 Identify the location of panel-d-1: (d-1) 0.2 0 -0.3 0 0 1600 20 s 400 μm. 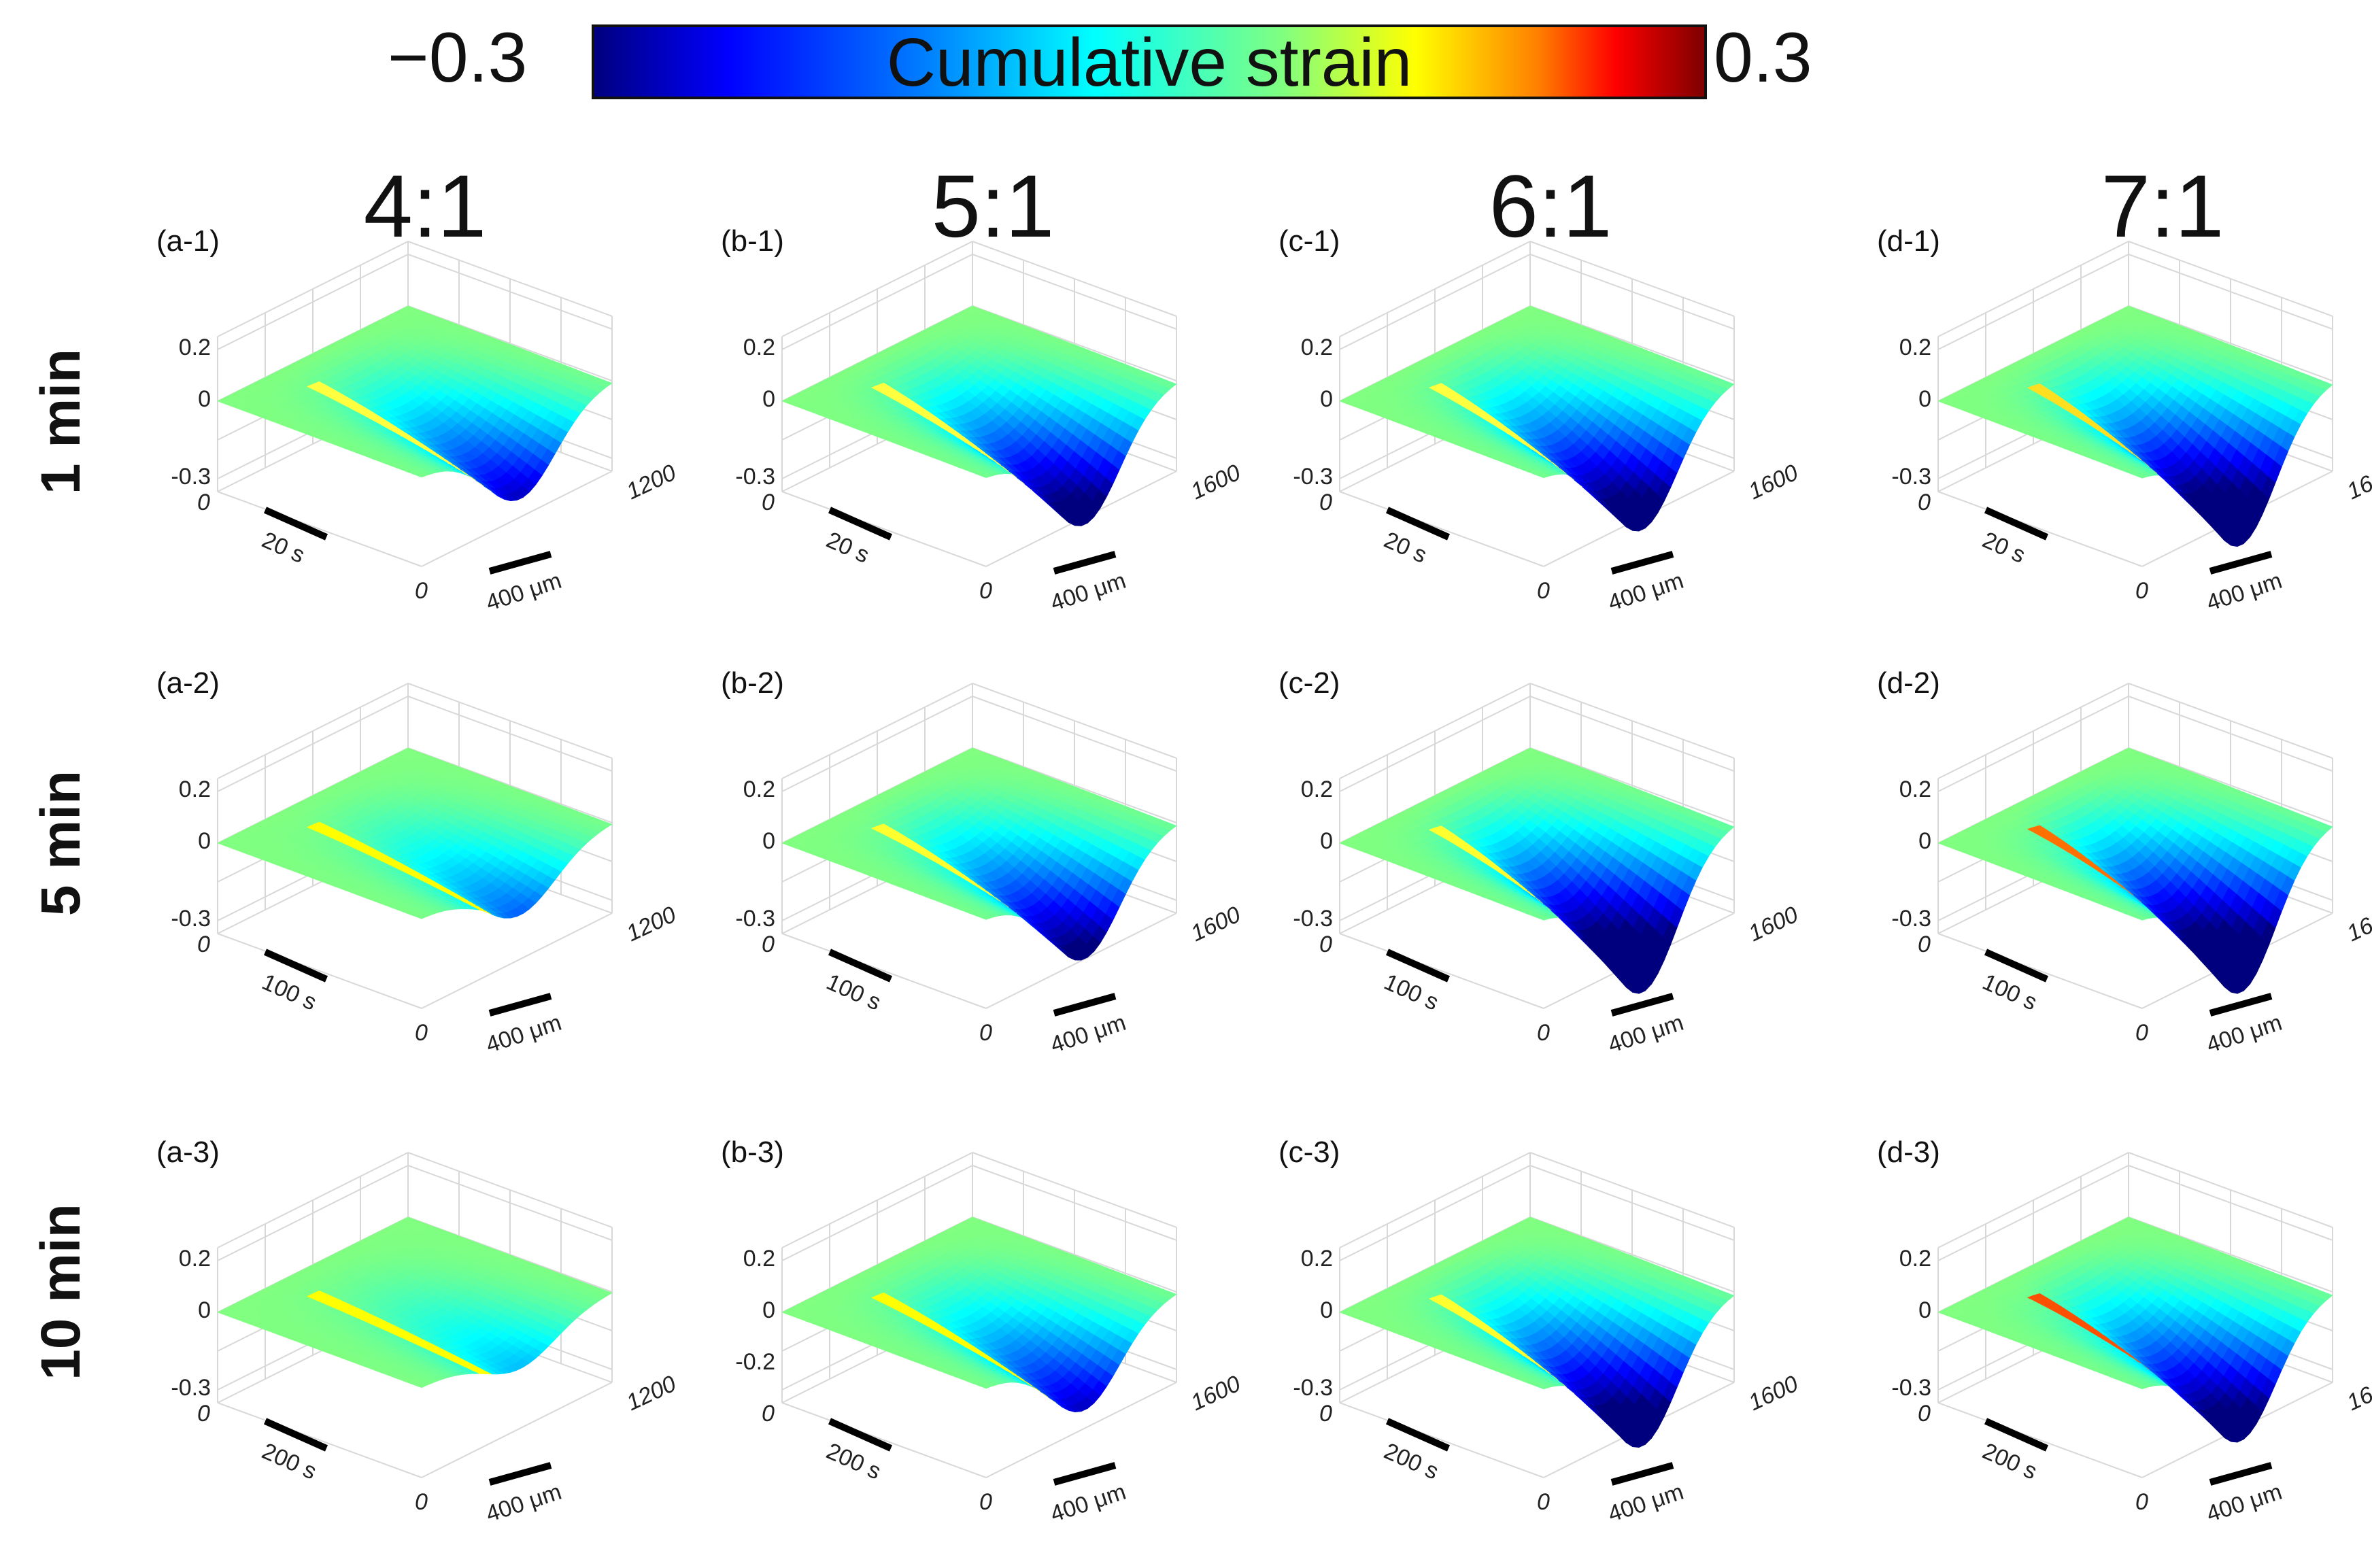
(2124, 435).